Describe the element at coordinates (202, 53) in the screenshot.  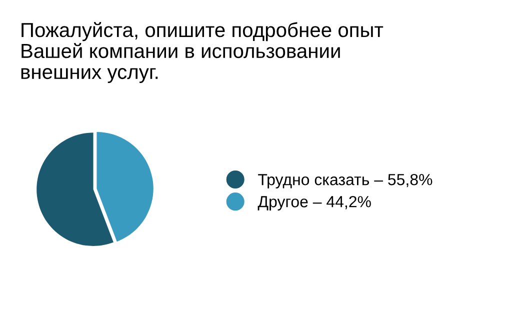
I see `chart-title: Пожалуйста, опишите подробнее опыт Вашей компании в использовании внешних услуг.` at that location.